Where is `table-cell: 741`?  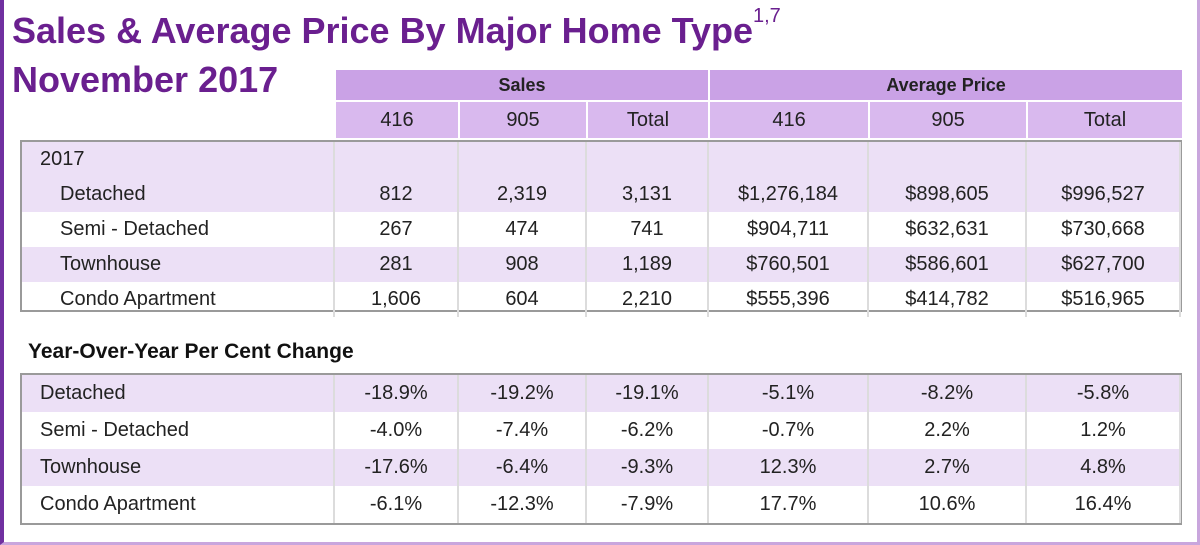
table-cell: 741 is located at coordinates (647, 229).